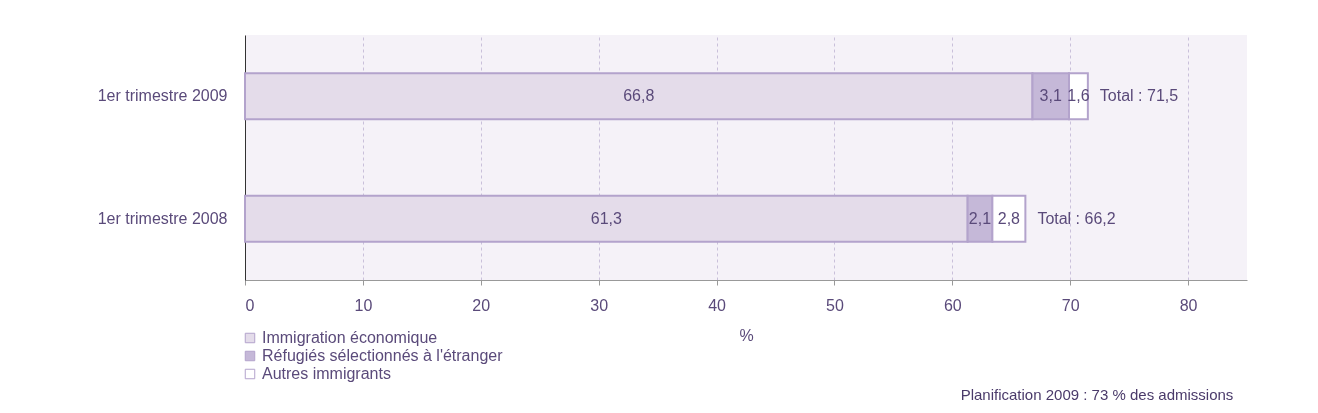 This screenshot has width=1318, height=413. I want to click on x-tick-label: 40, so click(717, 305).